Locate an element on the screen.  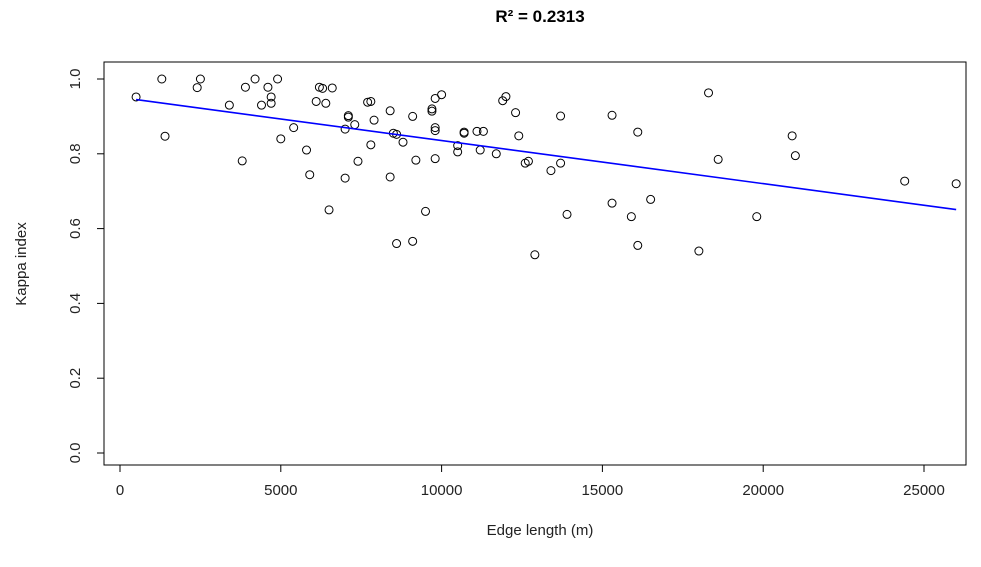
y-tick-label: 0.8 is located at coordinates (75, 153).